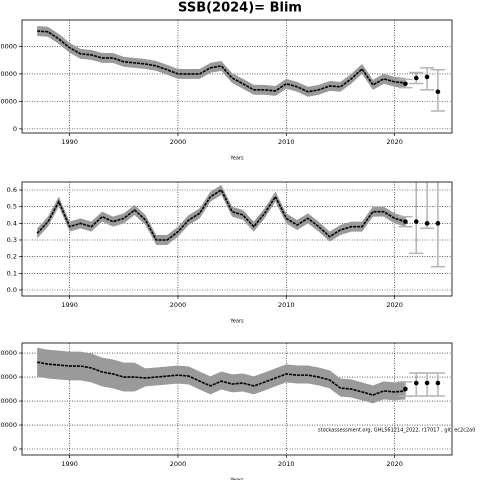  I want to click on y-tick-label: 0.4, so click(12, 223).